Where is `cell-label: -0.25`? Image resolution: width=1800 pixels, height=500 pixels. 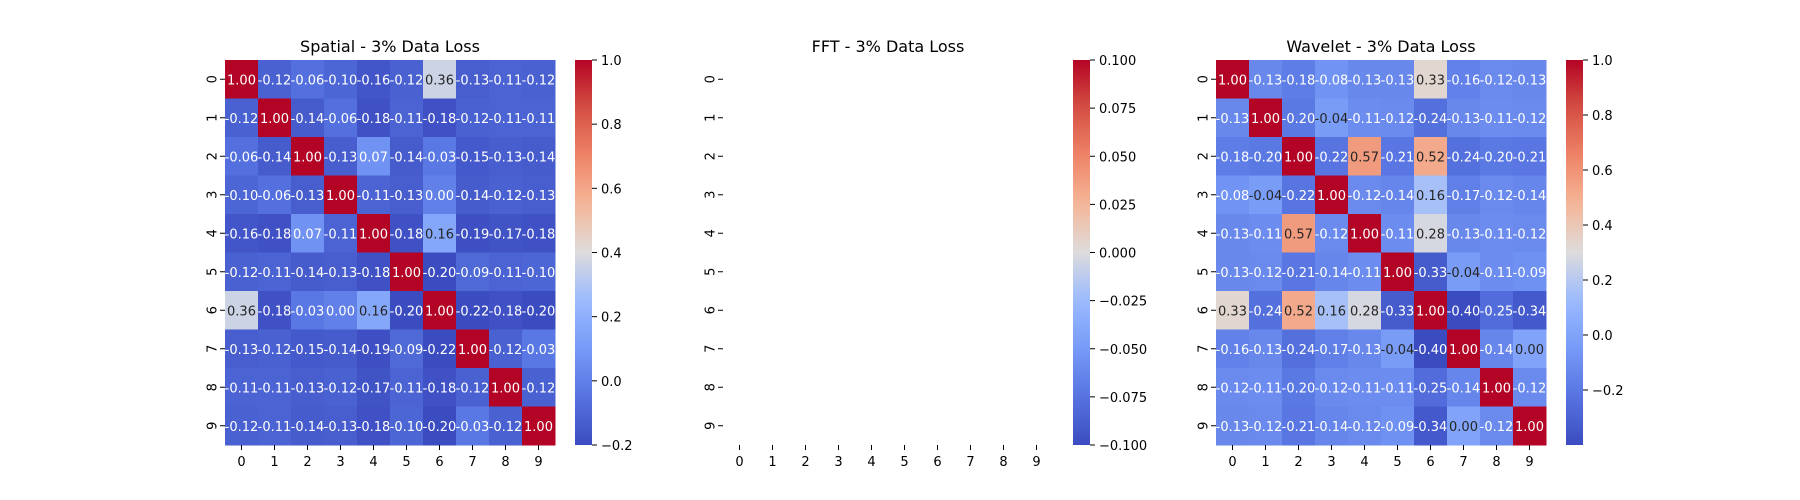 cell-label: -0.25 is located at coordinates (1497, 311).